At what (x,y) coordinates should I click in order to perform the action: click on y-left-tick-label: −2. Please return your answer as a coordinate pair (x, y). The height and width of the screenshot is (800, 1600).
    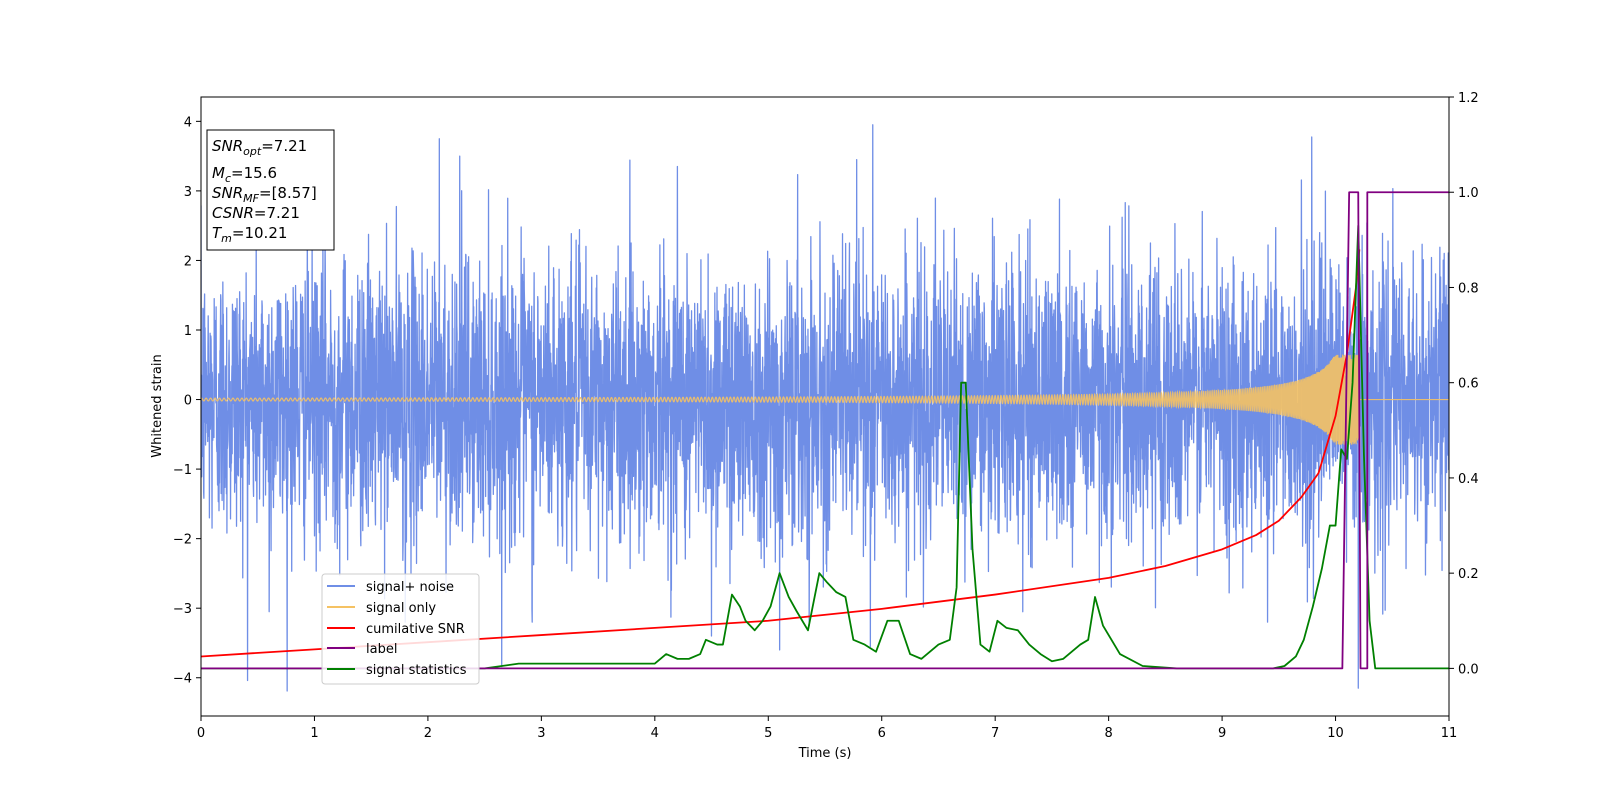
    Looking at the image, I should click on (182, 540).